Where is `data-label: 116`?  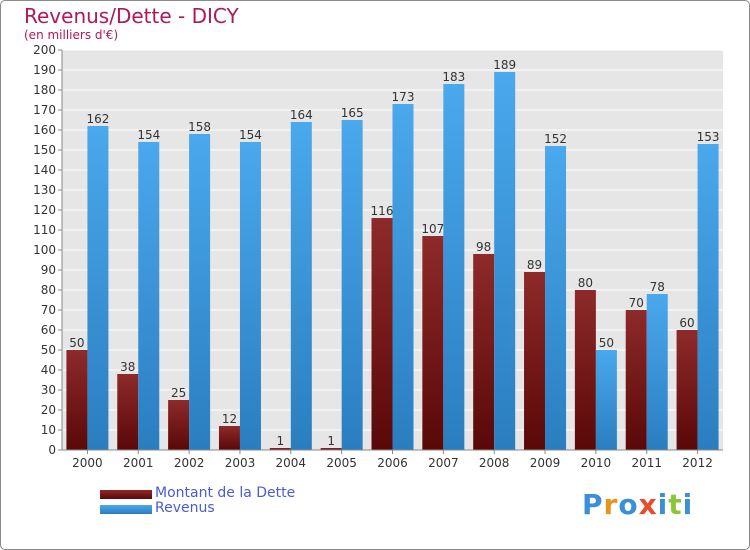
data-label: 116 is located at coordinates (382, 211).